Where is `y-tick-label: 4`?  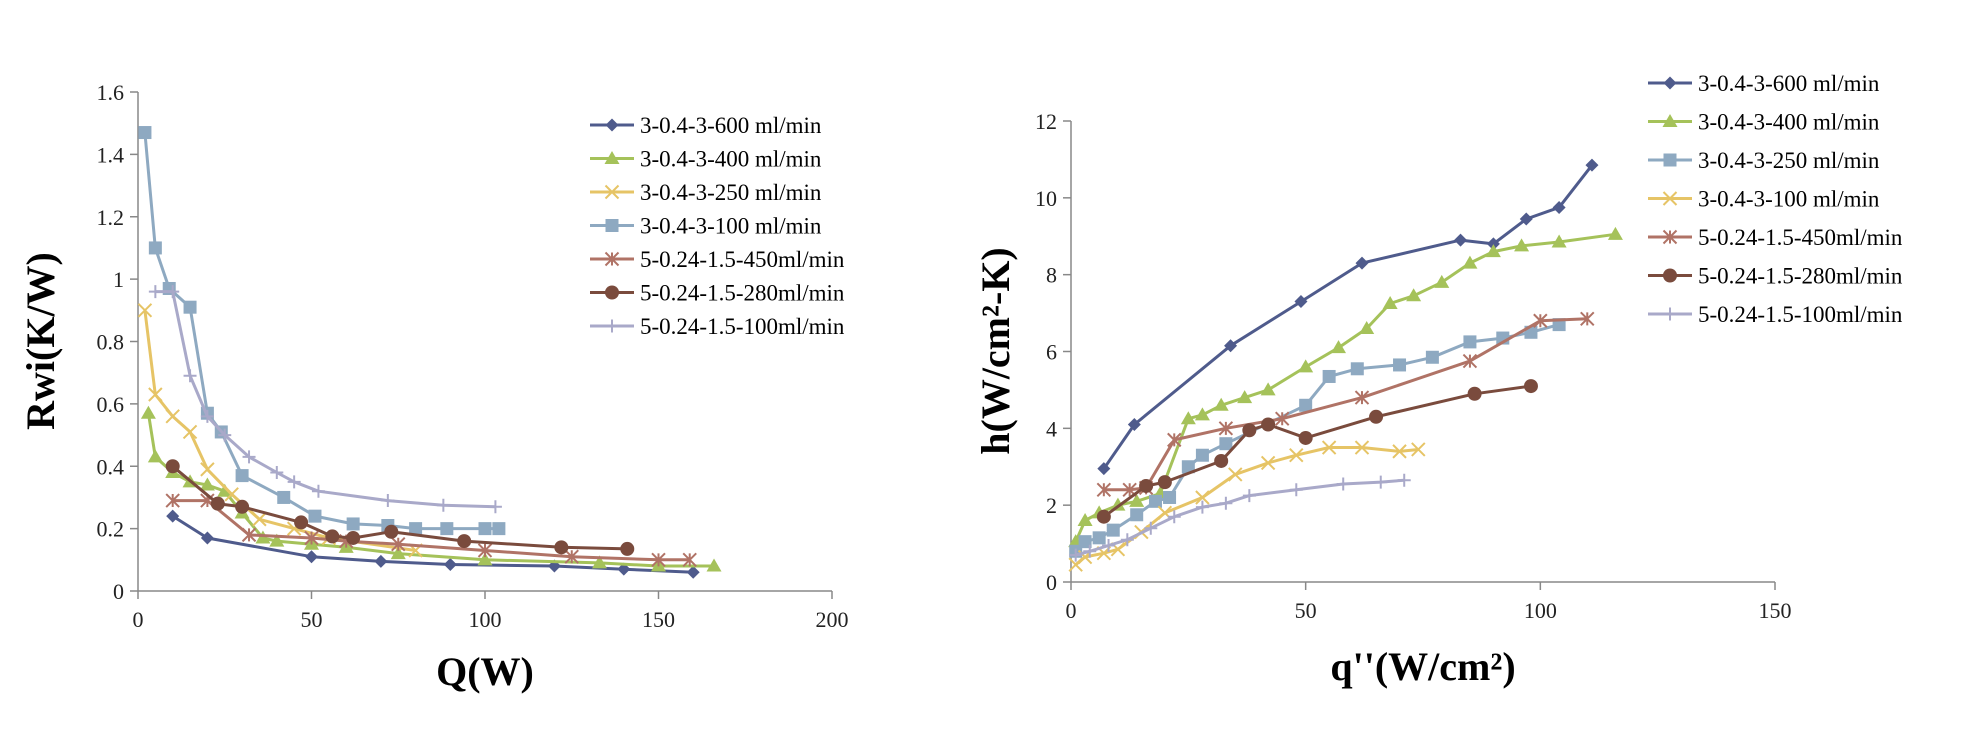
y-tick-label: 4 is located at coordinates (1051, 428).